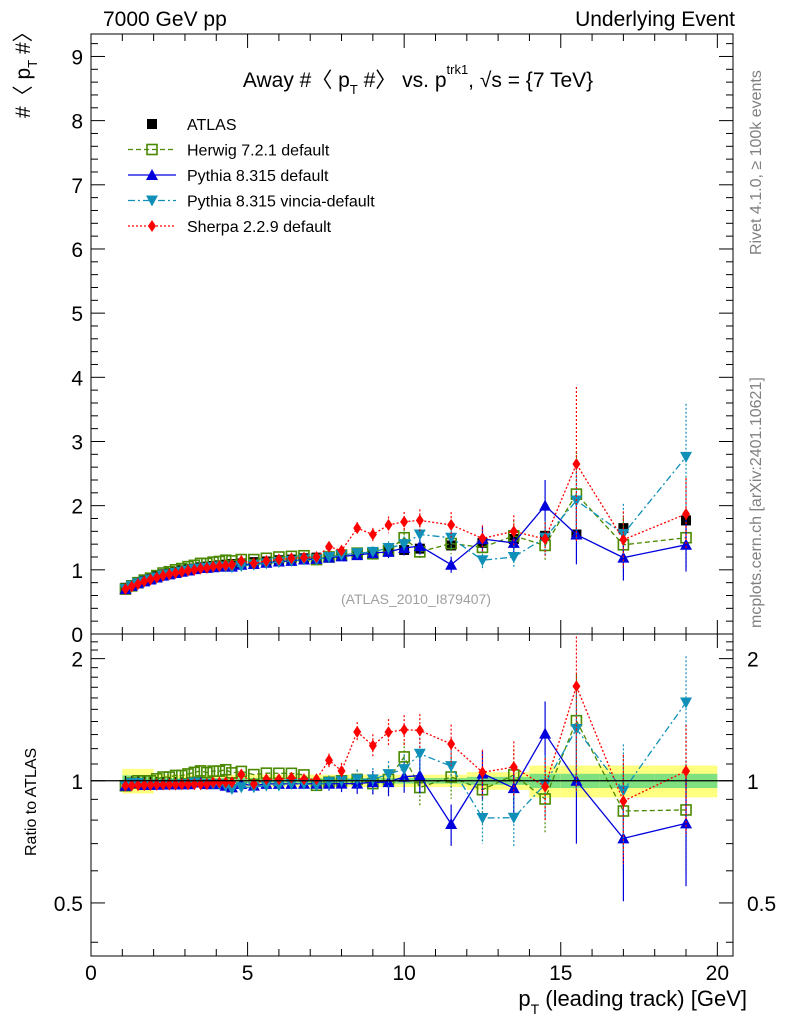  I want to click on legend-entry-sherpa: Sherpa 2.2.9 default, so click(230, 227).